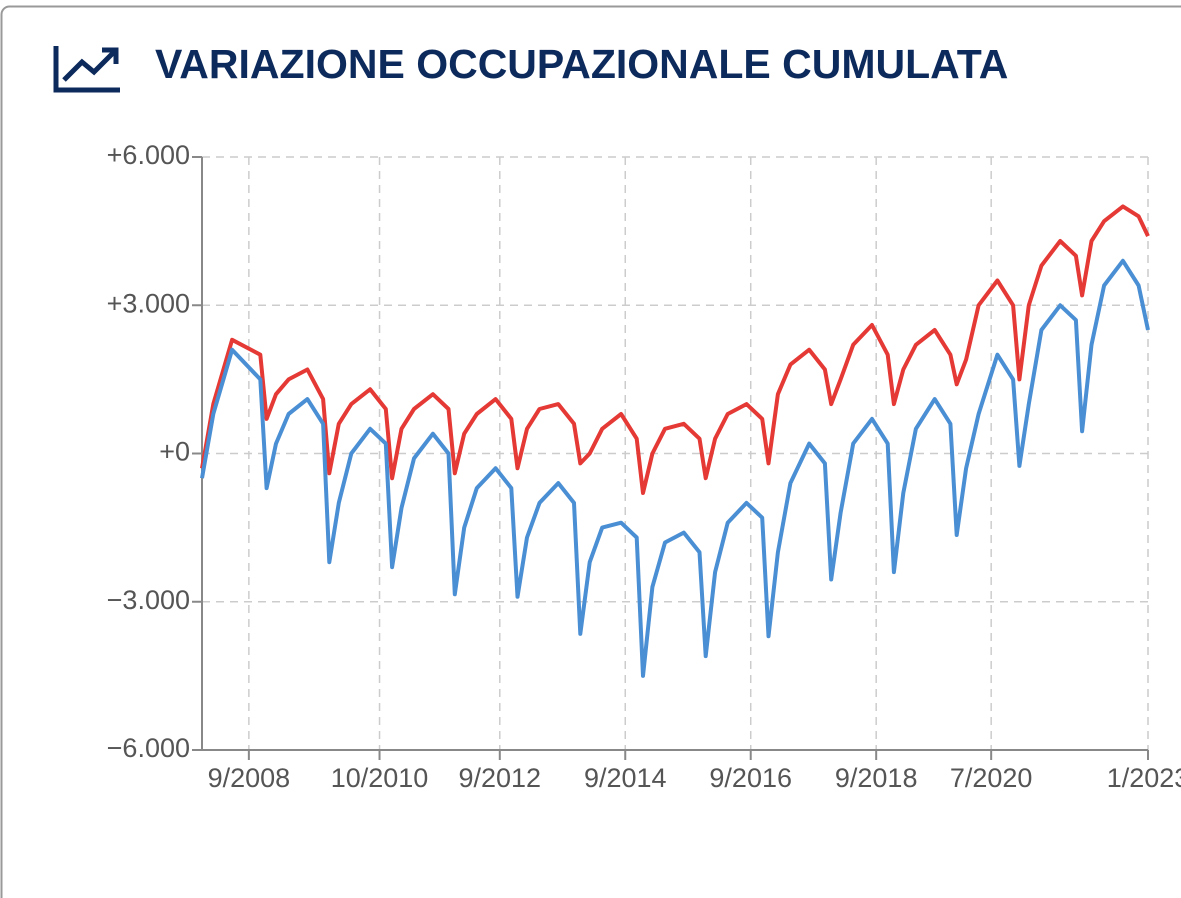  What do you see at coordinates (380, 778) in the screenshot?
I see `x-tick-label: 10/2010` at bounding box center [380, 778].